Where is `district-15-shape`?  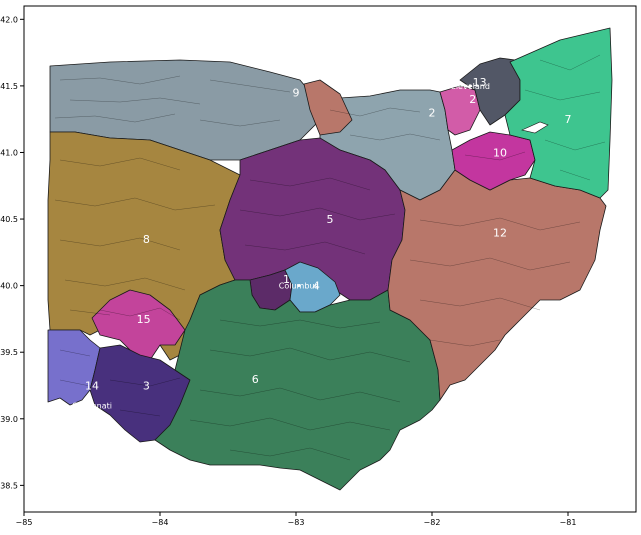
district-15-shape is located at coordinates (138, 325).